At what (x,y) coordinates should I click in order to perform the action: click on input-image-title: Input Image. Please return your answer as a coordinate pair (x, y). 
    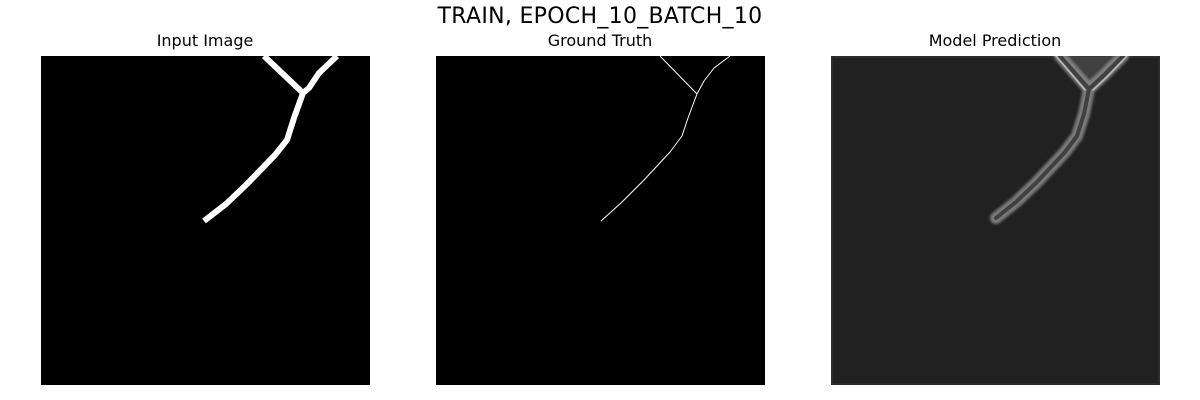
    Looking at the image, I should click on (205, 40).